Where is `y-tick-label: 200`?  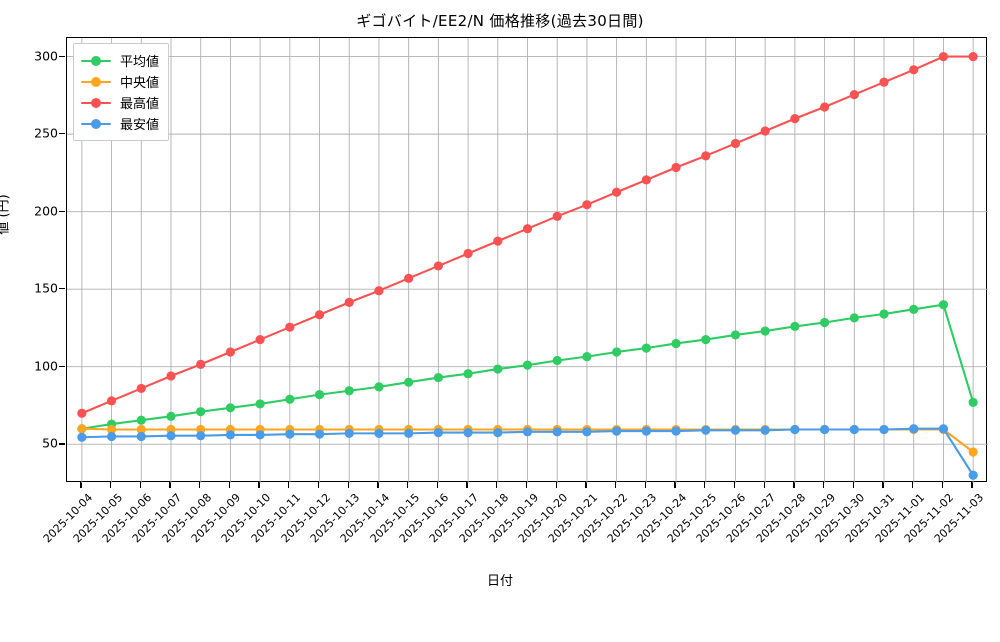
y-tick-label: 200 is located at coordinates (46, 211).